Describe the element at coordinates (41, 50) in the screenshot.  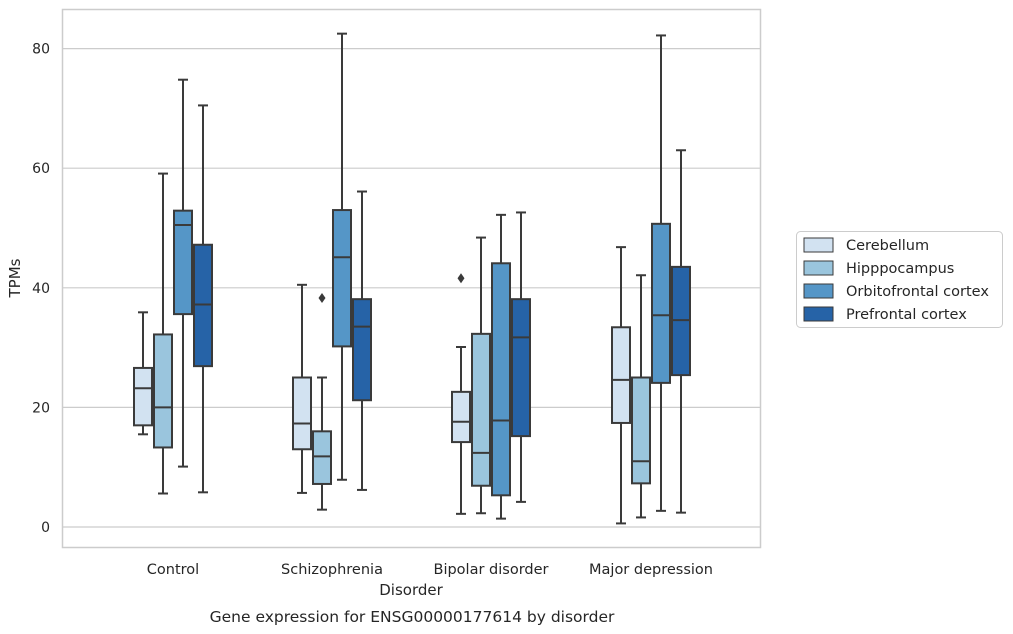
I see `y-tick-label: 80` at that location.